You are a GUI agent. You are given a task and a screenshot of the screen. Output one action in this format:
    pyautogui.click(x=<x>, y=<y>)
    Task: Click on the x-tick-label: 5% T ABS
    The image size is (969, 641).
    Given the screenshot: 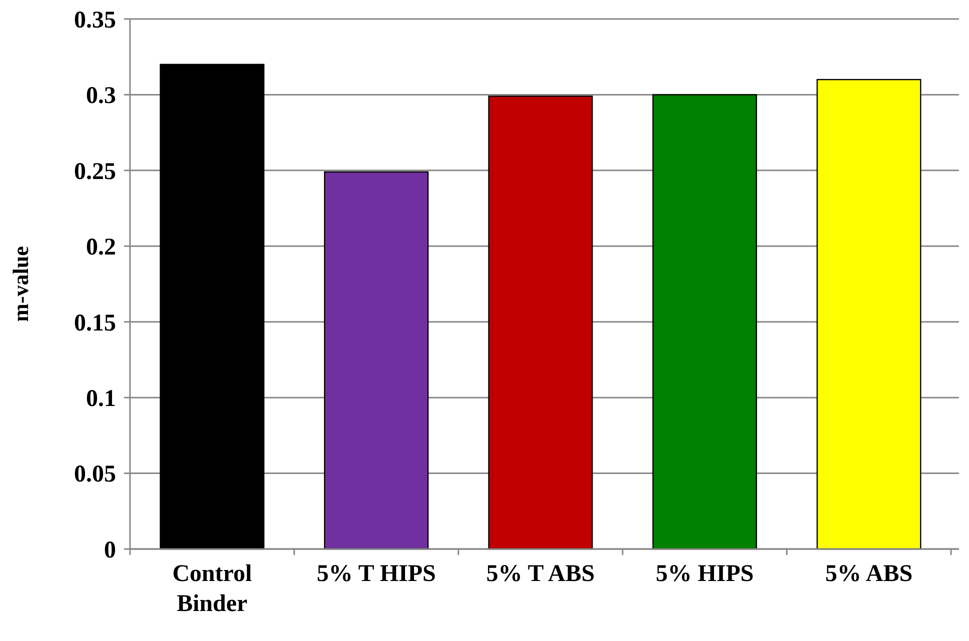 What is the action you would take?
    pyautogui.click(x=540, y=574)
    